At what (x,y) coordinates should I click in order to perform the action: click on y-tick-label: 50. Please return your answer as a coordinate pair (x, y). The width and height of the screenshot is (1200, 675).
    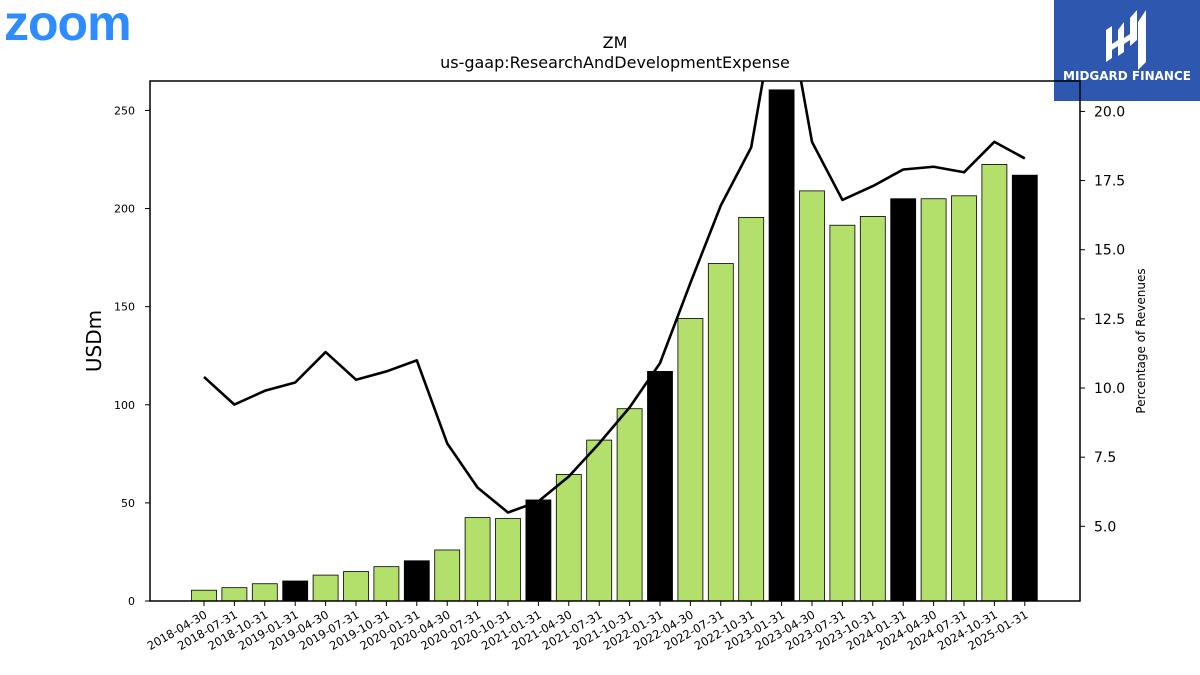
    Looking at the image, I should click on (128, 503).